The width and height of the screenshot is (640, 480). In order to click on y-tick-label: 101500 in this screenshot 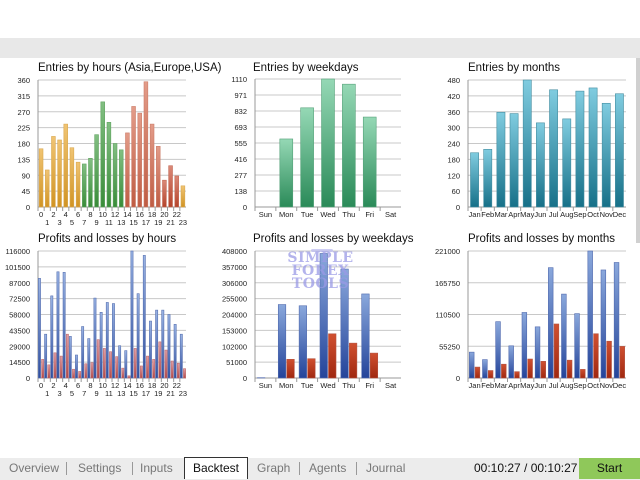, I will do `click(17, 267)`.